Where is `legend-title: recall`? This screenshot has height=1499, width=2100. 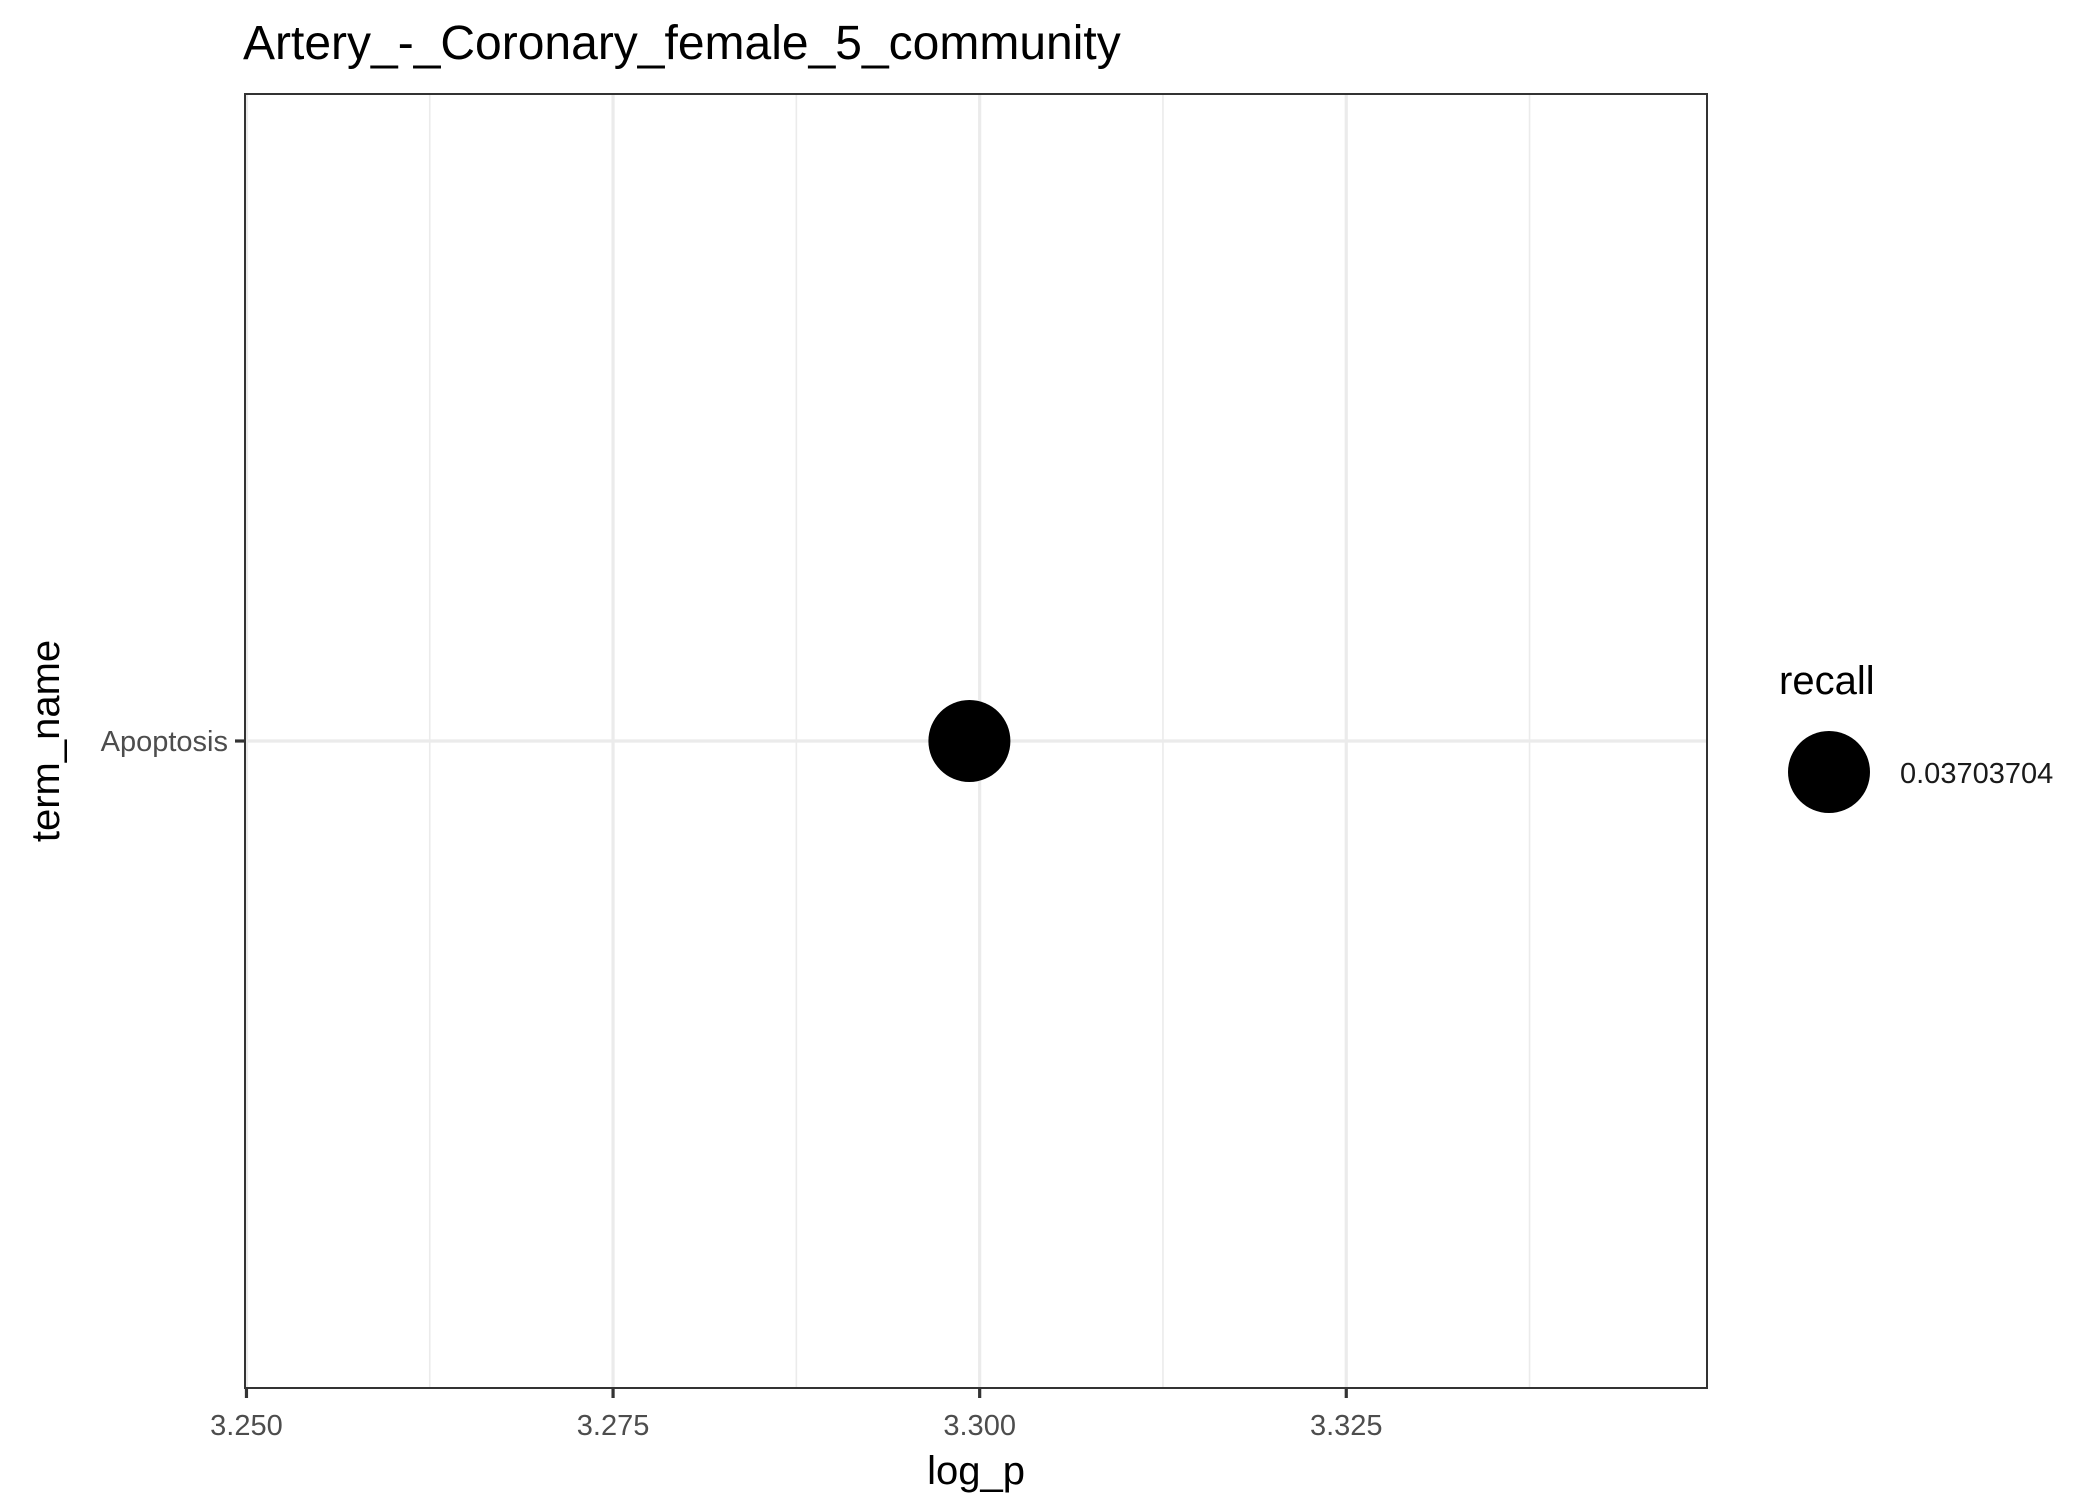 legend-title: recall is located at coordinates (1827, 681).